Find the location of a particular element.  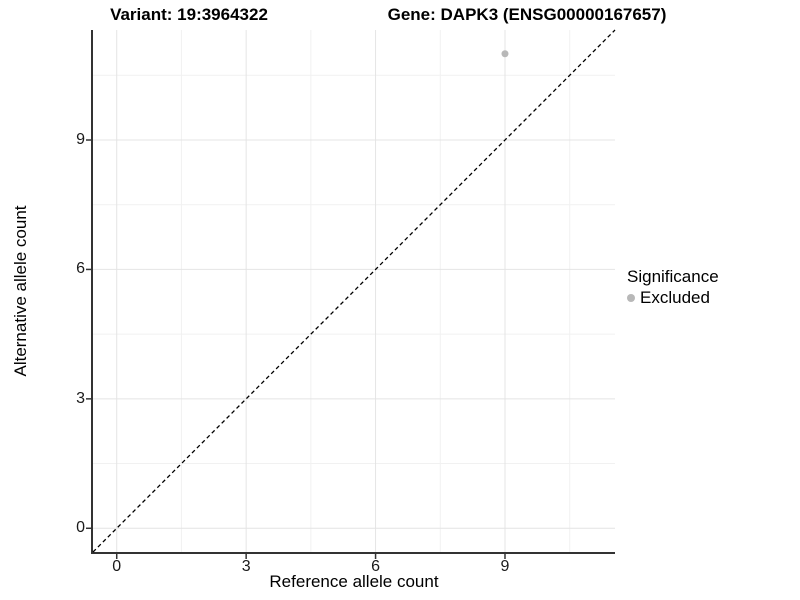

legend-item-excluded: Excluded is located at coordinates (673, 298).